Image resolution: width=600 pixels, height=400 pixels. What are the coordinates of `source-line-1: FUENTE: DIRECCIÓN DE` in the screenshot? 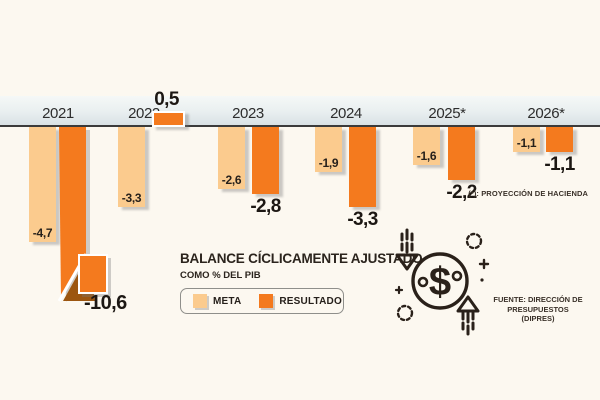 It's located at (538, 299).